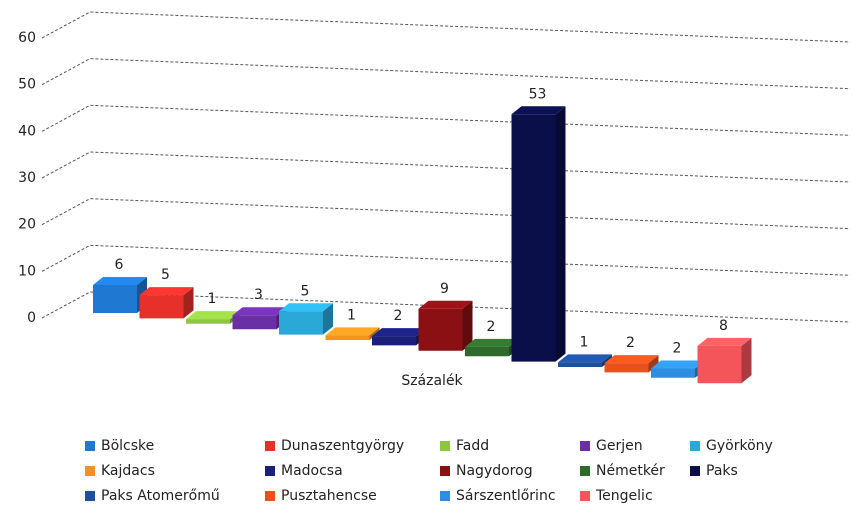 The width and height of the screenshot is (858, 517). Describe the element at coordinates (312, 471) in the screenshot. I see `legend-label: Madocsa` at that location.